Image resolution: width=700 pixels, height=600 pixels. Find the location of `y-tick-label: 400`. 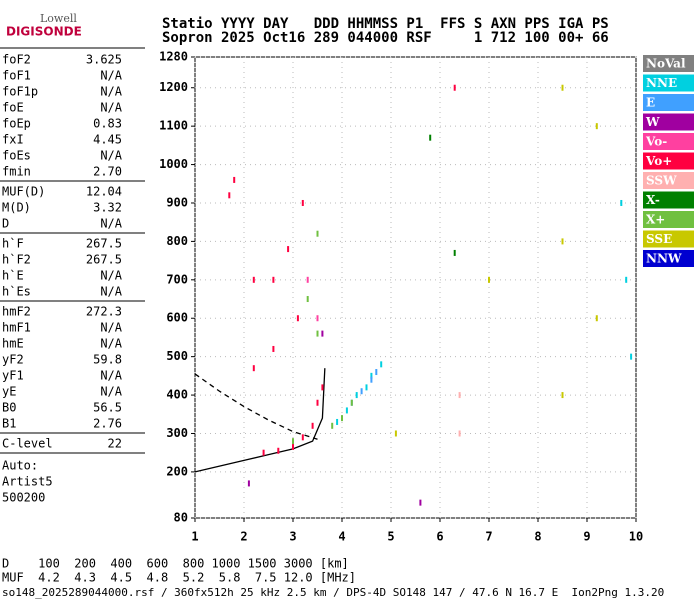

y-tick-label: 400 is located at coordinates (177, 395).